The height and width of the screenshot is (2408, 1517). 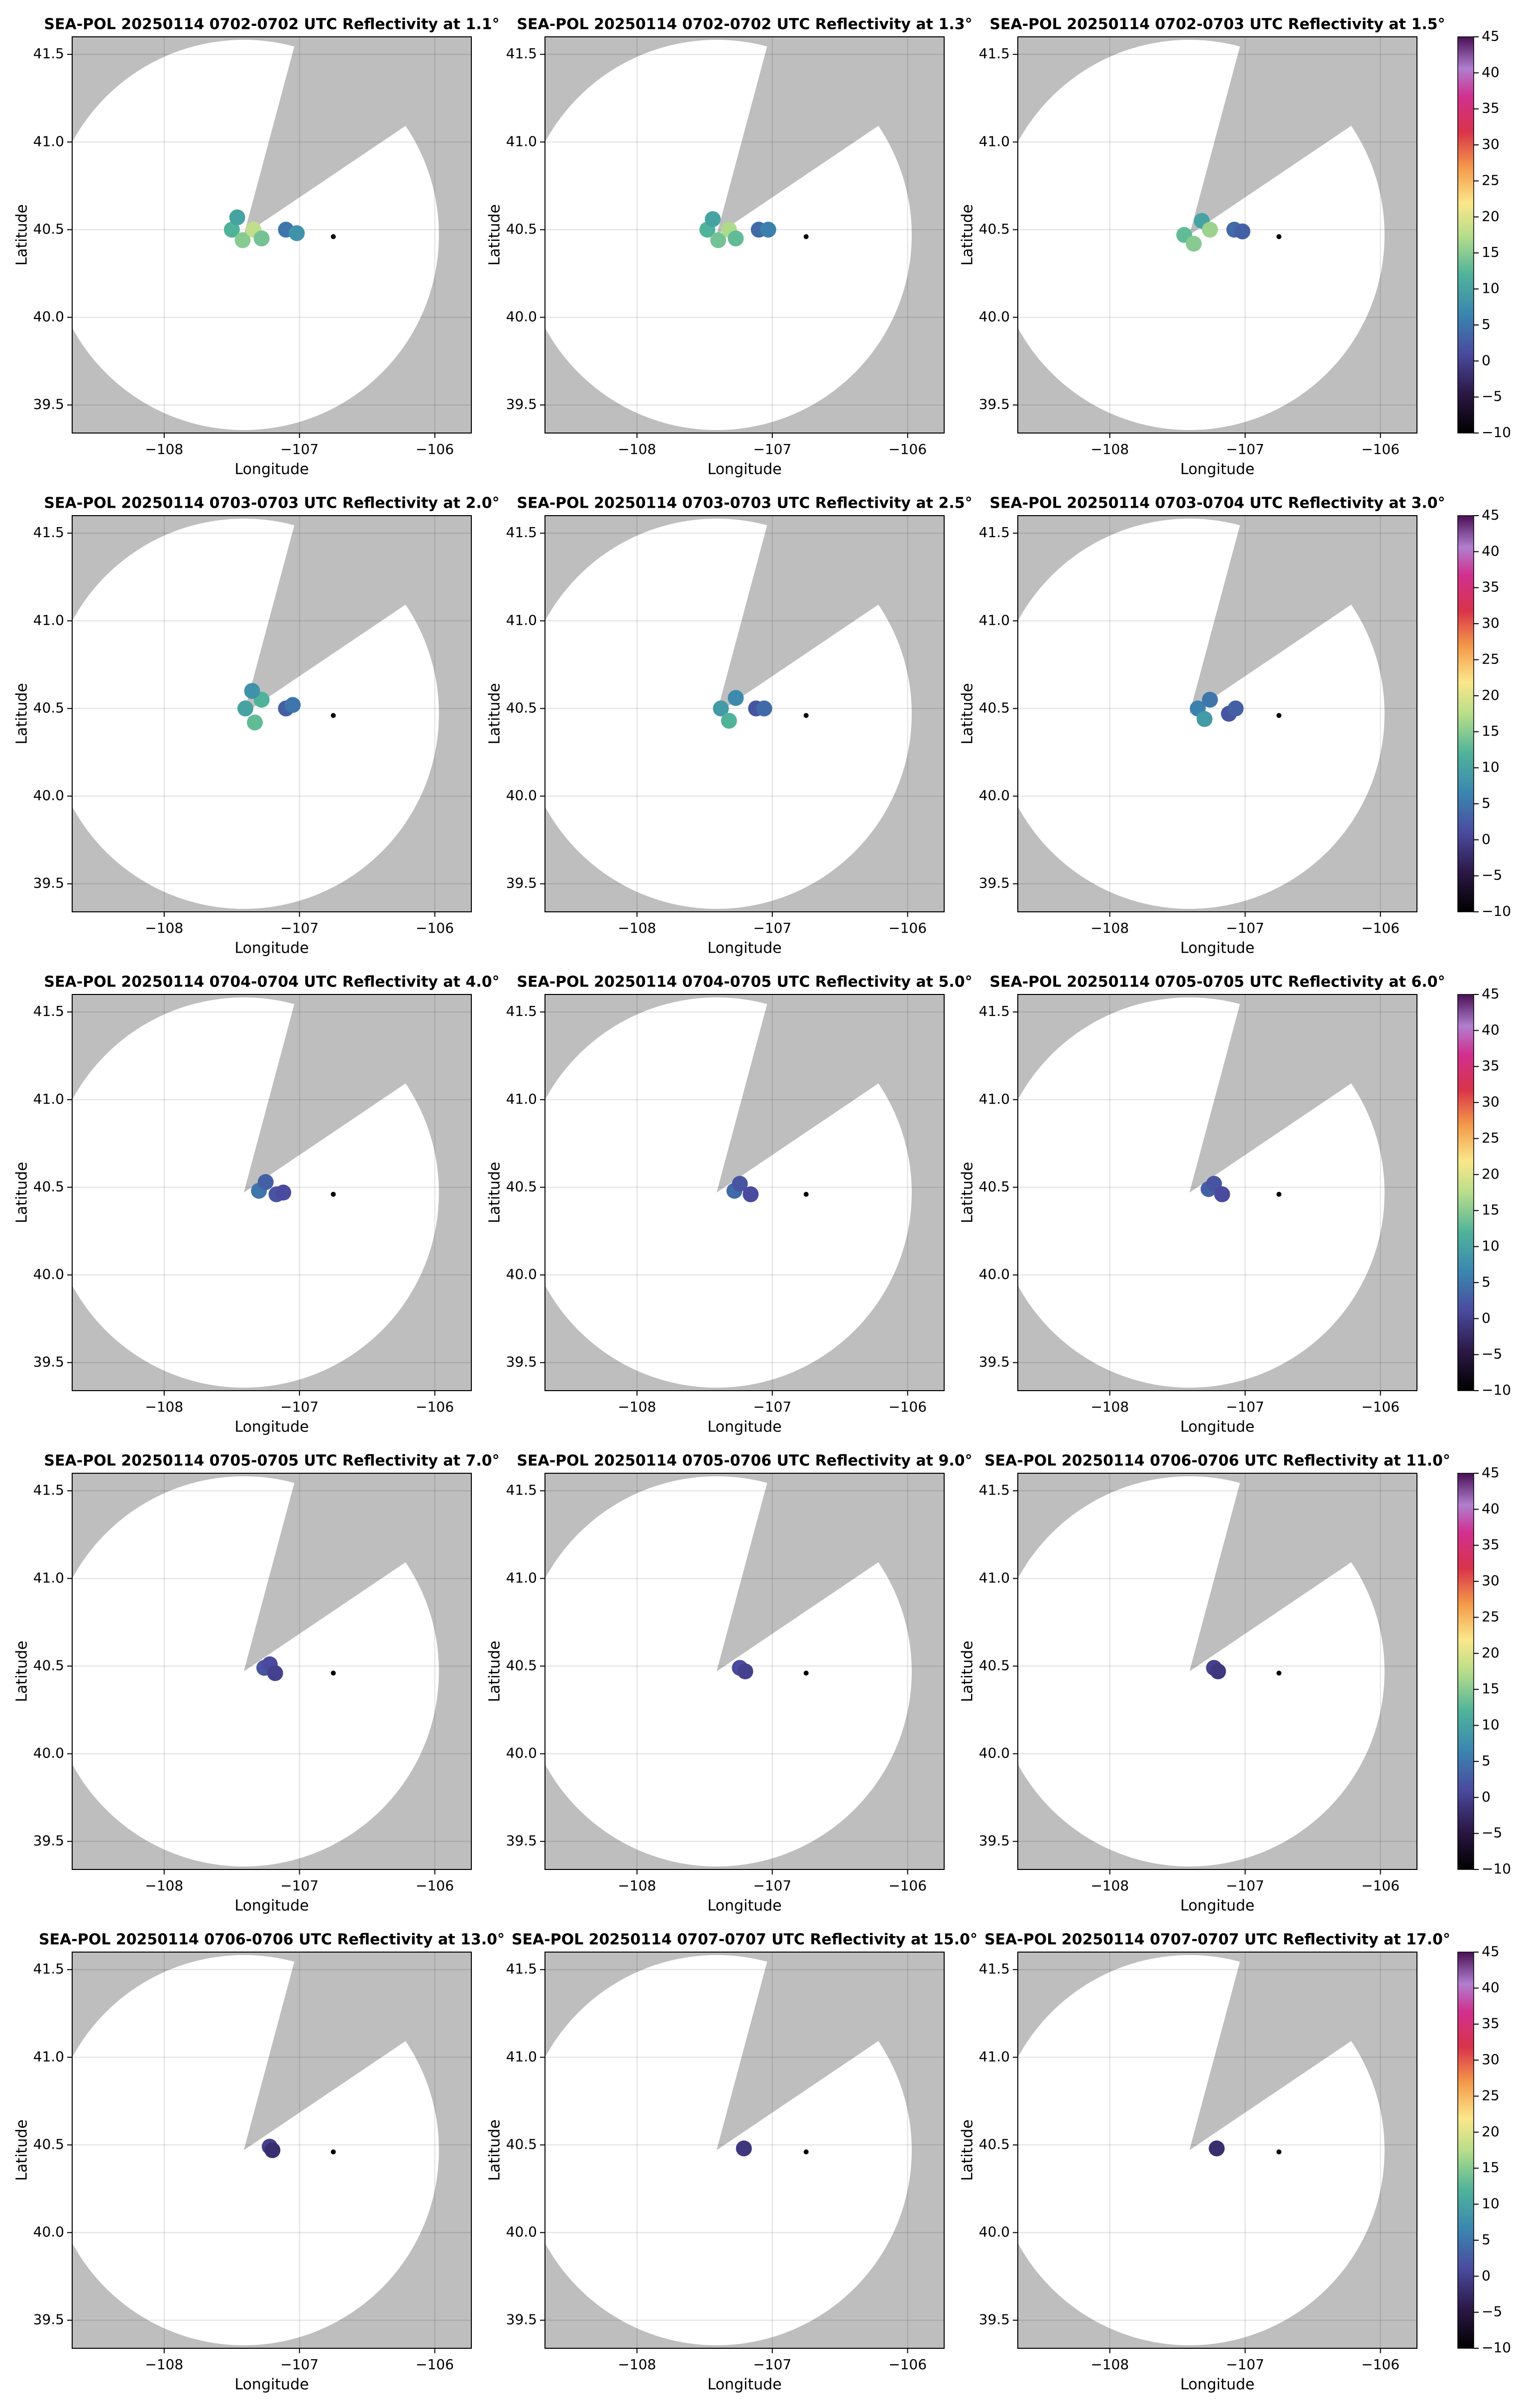 What do you see at coordinates (1466, 1672) in the screenshot?
I see `colorbar` at bounding box center [1466, 1672].